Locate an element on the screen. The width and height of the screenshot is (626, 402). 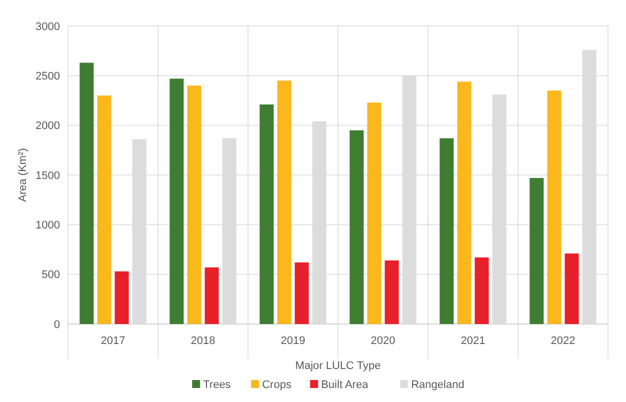
x-axis-title: Major LULC Type is located at coordinates (338, 366).